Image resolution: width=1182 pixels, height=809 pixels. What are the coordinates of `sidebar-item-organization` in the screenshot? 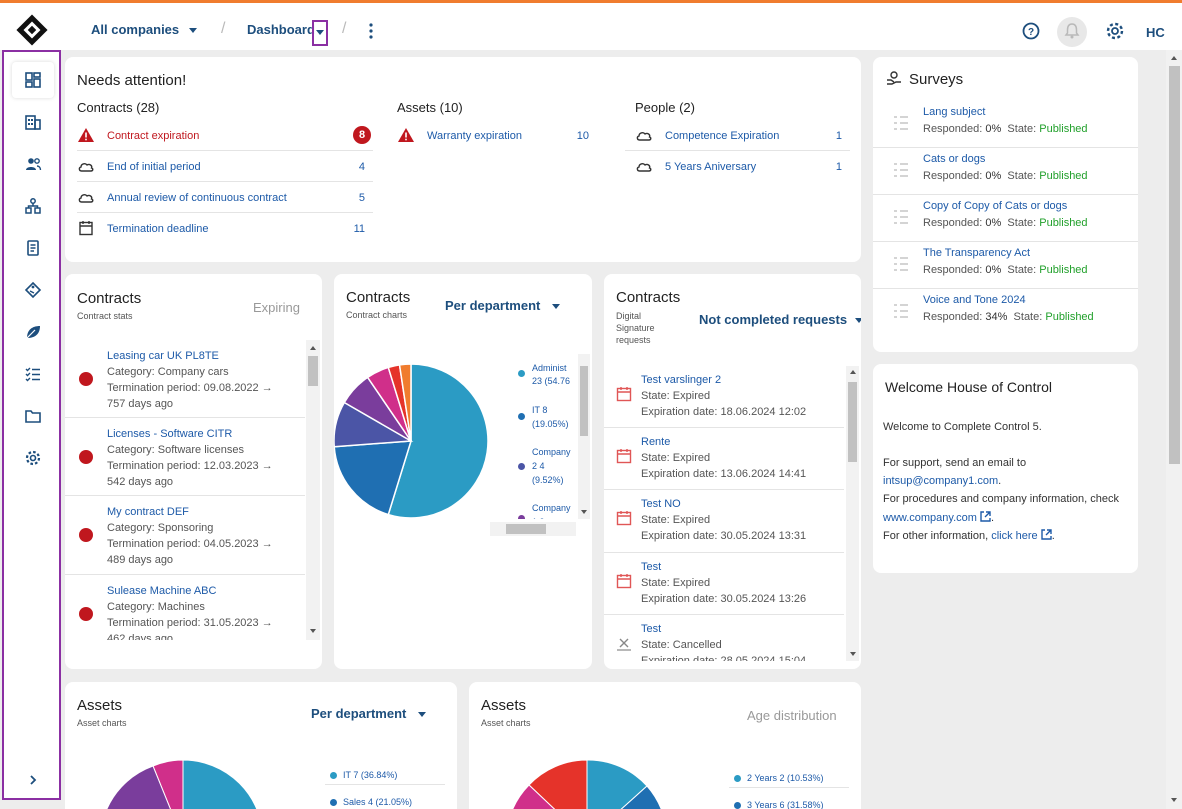 It's located at (33, 206).